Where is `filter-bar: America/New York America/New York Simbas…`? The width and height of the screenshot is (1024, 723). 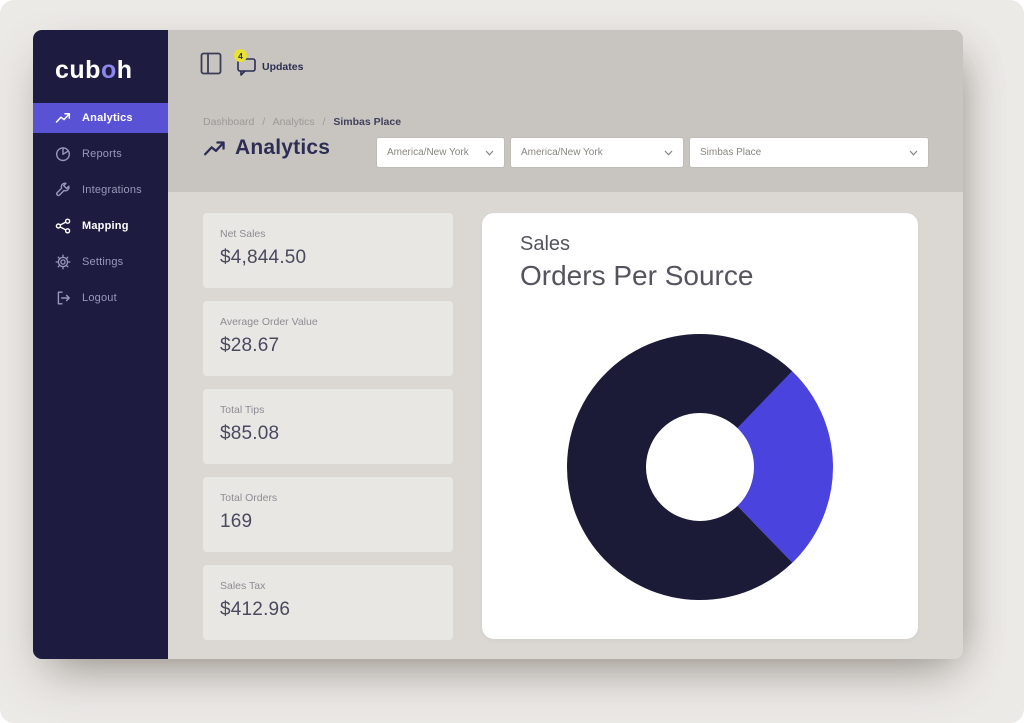
filter-bar: America/New York America/New York Simbas… is located at coordinates (652, 152).